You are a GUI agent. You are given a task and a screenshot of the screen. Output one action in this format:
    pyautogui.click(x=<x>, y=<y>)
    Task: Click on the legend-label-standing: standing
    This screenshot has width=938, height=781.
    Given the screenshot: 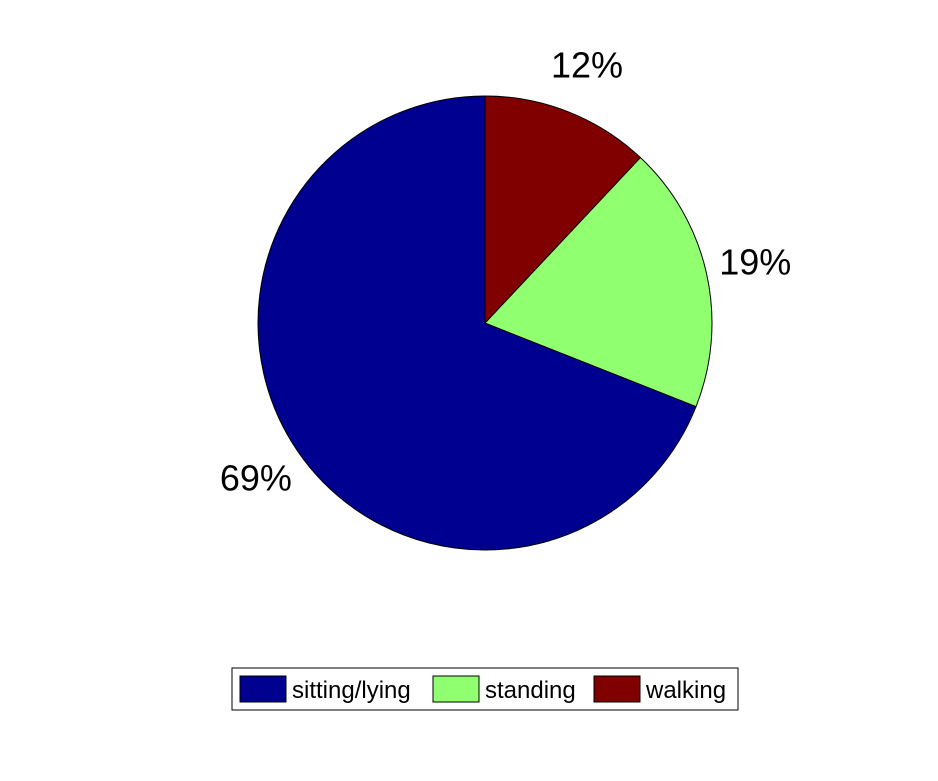 What is the action you would take?
    pyautogui.click(x=530, y=690)
    